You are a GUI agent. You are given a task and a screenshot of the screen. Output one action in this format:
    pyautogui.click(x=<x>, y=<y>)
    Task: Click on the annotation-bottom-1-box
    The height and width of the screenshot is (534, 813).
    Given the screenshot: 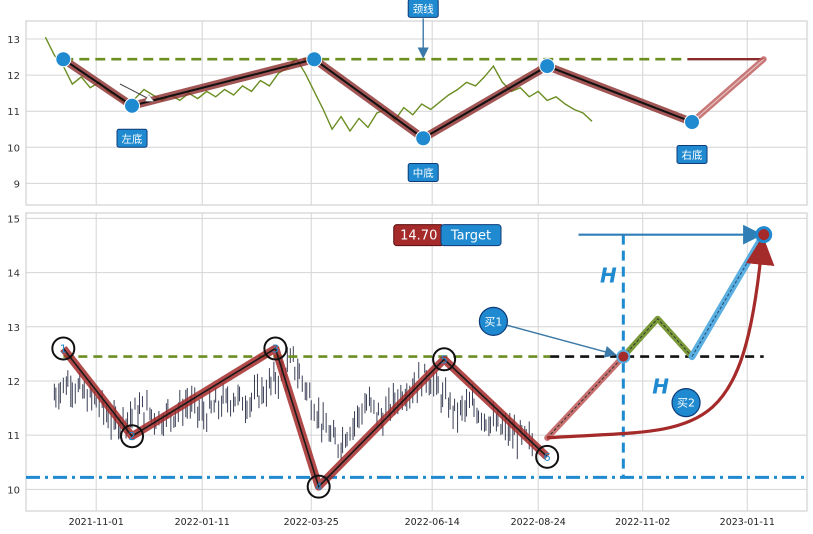 What is the action you would take?
    pyautogui.click(x=132, y=138)
    